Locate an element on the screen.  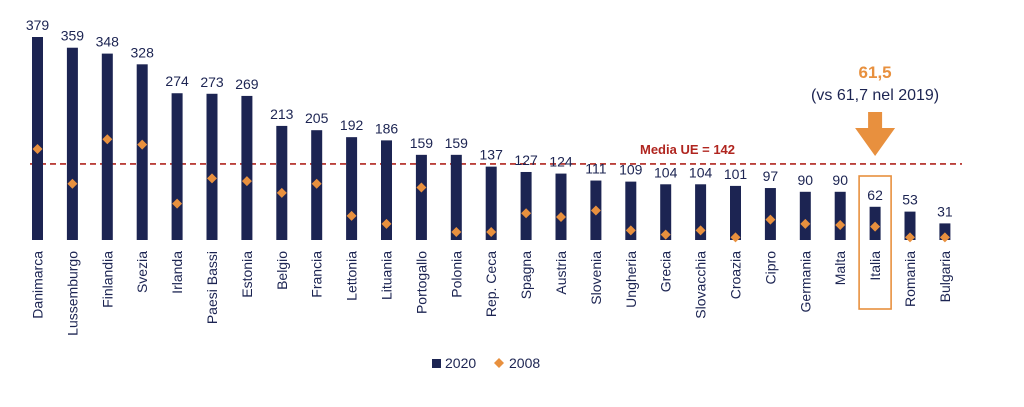
category-label: Bulgaria is located at coordinates (945, 277).